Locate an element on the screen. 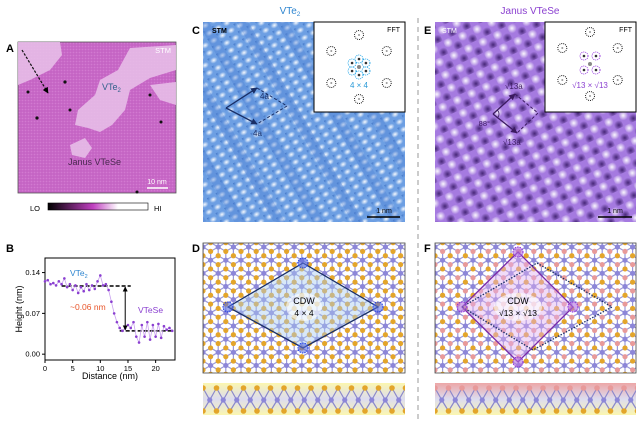  x-tick-label: 10 is located at coordinates (100, 368).